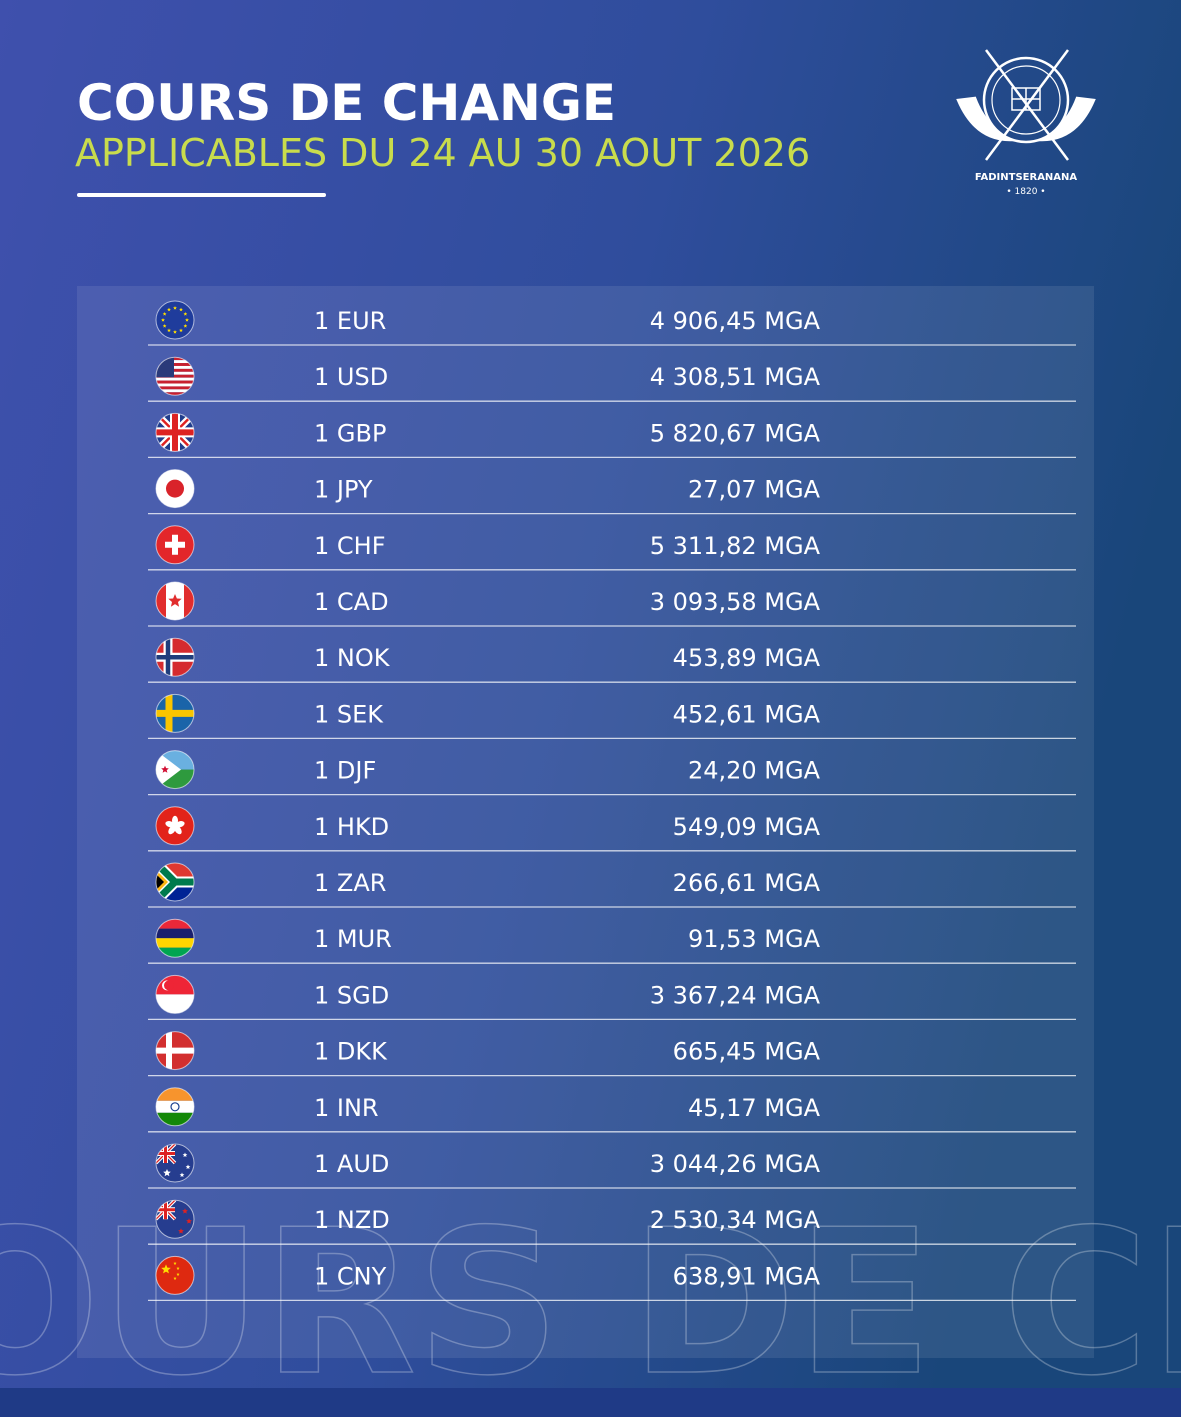 The height and width of the screenshot is (1417, 1181). What do you see at coordinates (747, 714) in the screenshot?
I see `rate: 452,61 MGA` at bounding box center [747, 714].